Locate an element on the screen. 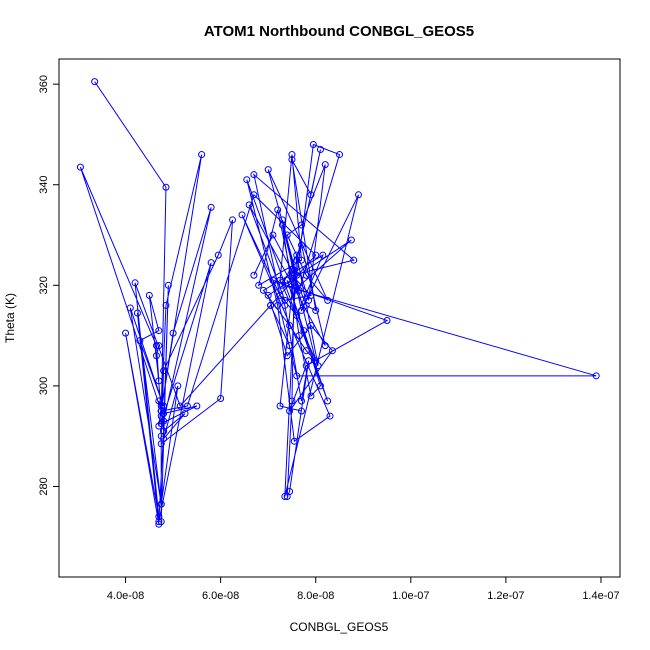 The height and width of the screenshot is (650, 650). x-tick-label: 1.2e-07 is located at coordinates (505, 596).